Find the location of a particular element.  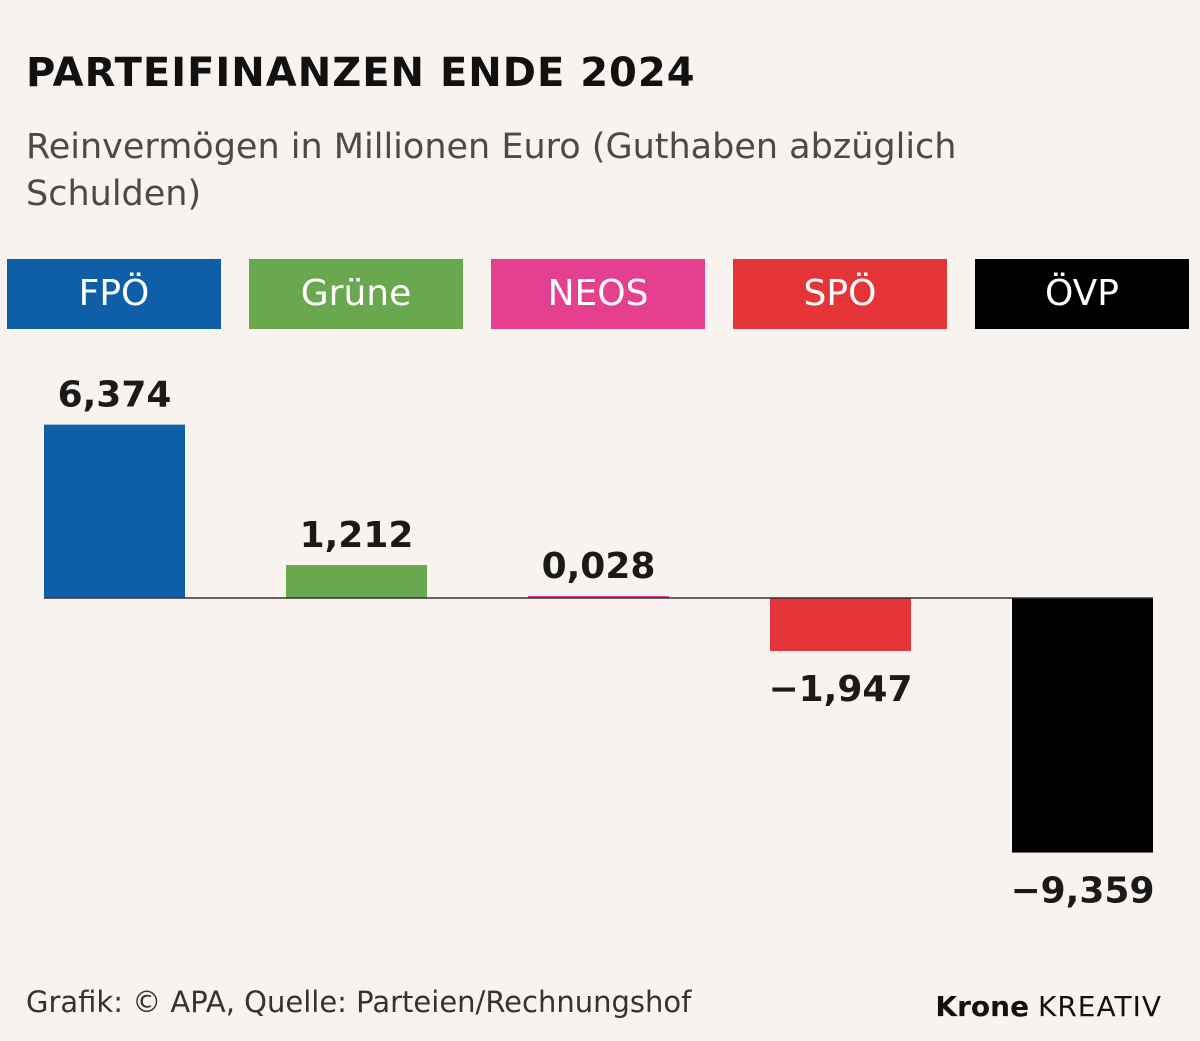

legend: FPÖ Grüne NEOS SPÖ ÖVP is located at coordinates (600, 294).